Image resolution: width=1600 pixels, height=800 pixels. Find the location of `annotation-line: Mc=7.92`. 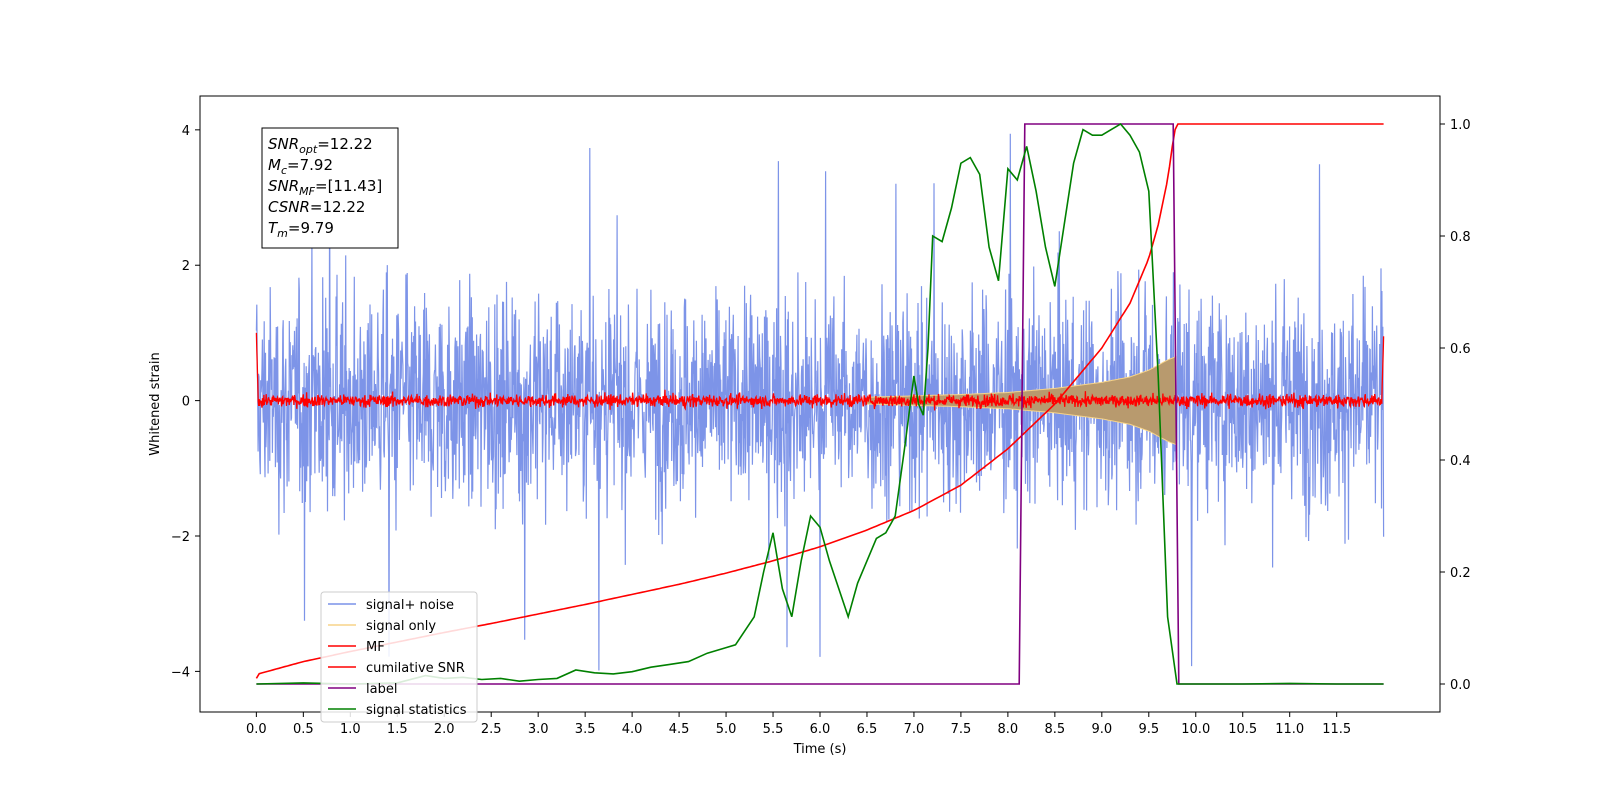

annotation-line: Mc=7.92 is located at coordinates (300, 166).